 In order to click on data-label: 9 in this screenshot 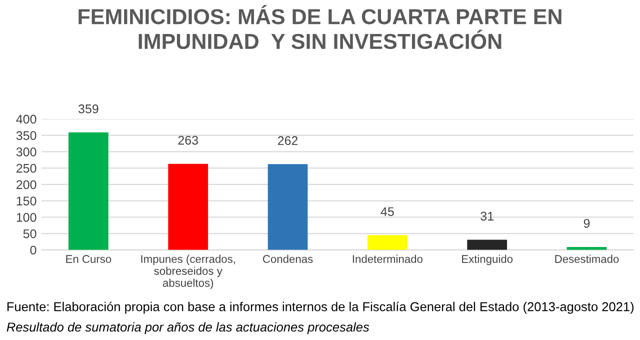, I will do `click(587, 223)`.